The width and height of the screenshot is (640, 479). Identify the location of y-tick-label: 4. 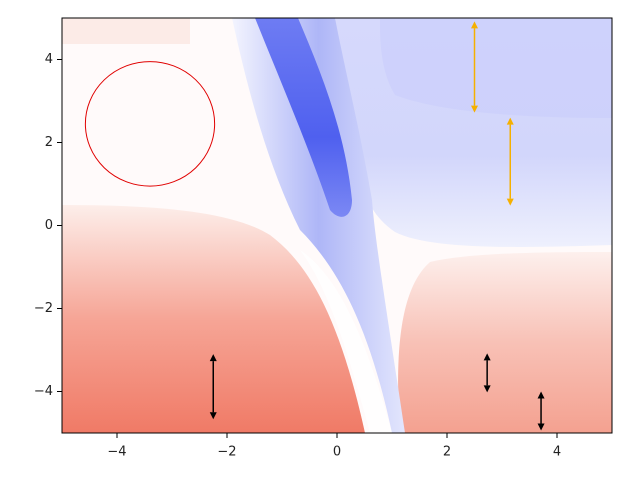
(49, 59).